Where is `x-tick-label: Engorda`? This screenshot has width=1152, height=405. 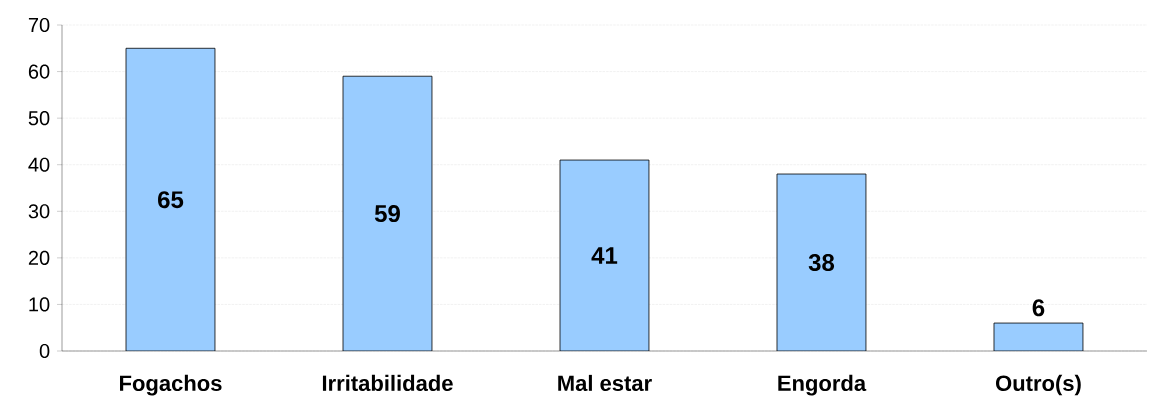
x-tick-label: Engorda is located at coordinates (822, 385).